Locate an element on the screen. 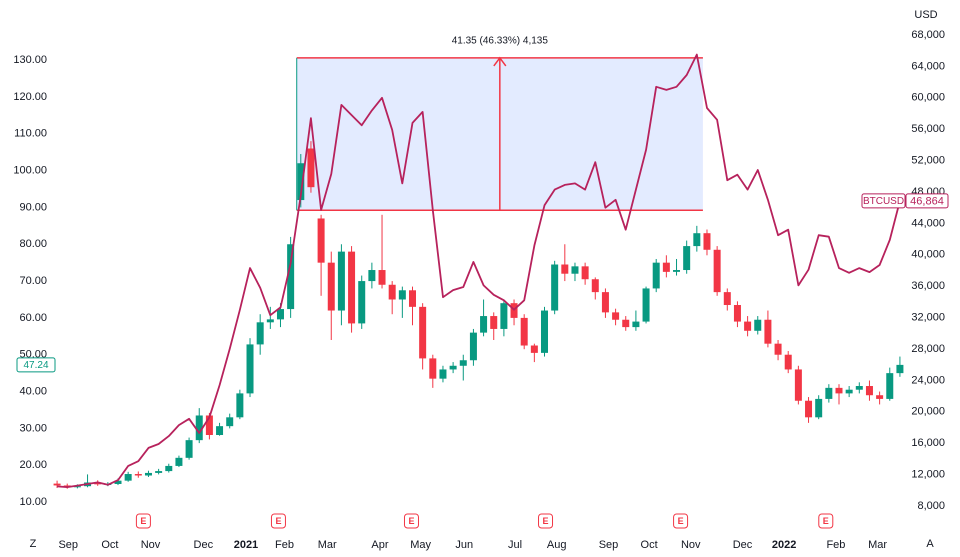 This screenshot has height=557, width=960. last-price-label: 47.24 is located at coordinates (35, 365).